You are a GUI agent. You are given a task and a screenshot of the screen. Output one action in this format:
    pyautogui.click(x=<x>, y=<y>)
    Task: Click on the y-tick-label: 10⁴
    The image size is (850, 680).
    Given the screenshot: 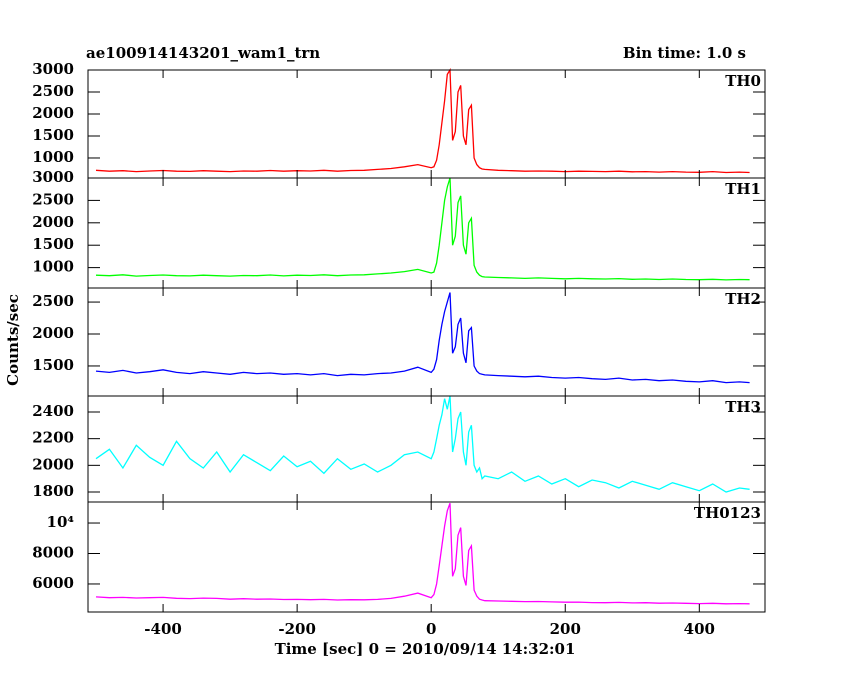 What is the action you would take?
    pyautogui.click(x=61, y=522)
    